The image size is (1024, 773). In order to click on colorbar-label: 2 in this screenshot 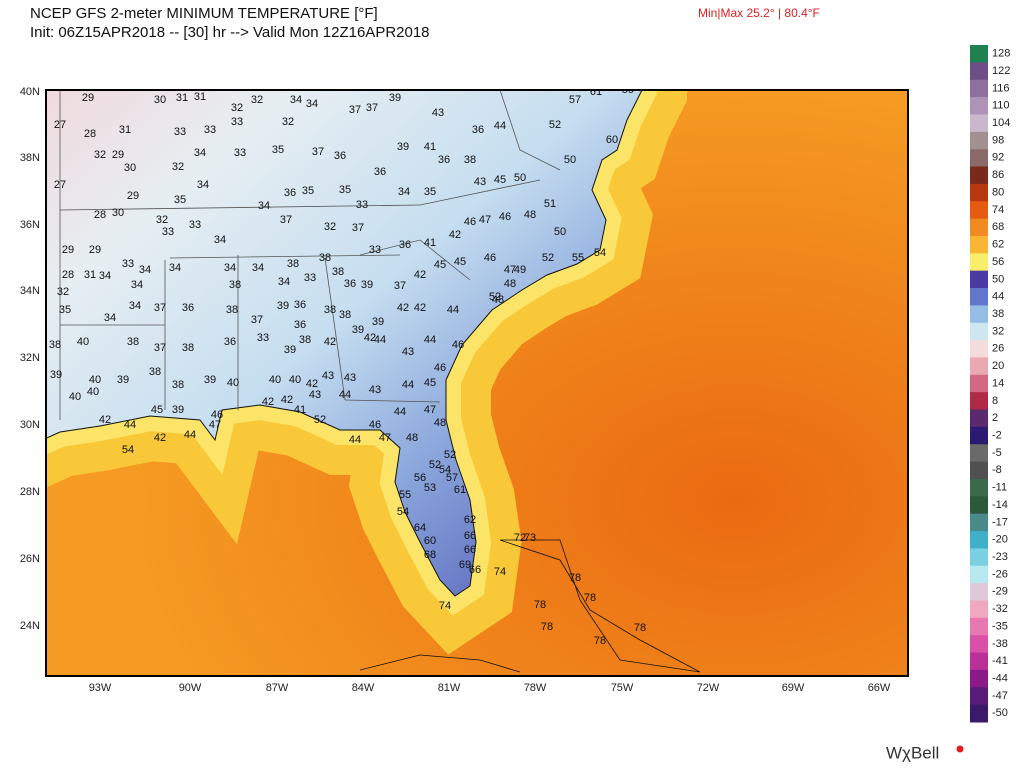, I will do `click(995, 418)`.